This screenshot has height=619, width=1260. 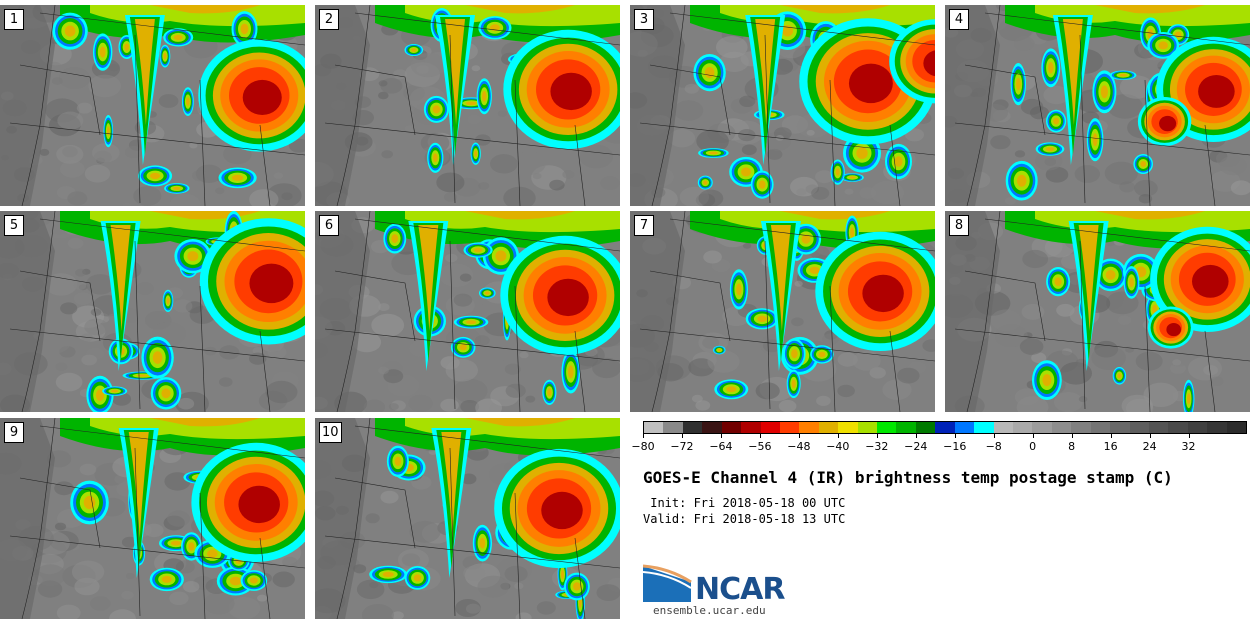 What do you see at coordinates (682, 446) in the screenshot?
I see `colorbar-tick-label: −72` at bounding box center [682, 446].